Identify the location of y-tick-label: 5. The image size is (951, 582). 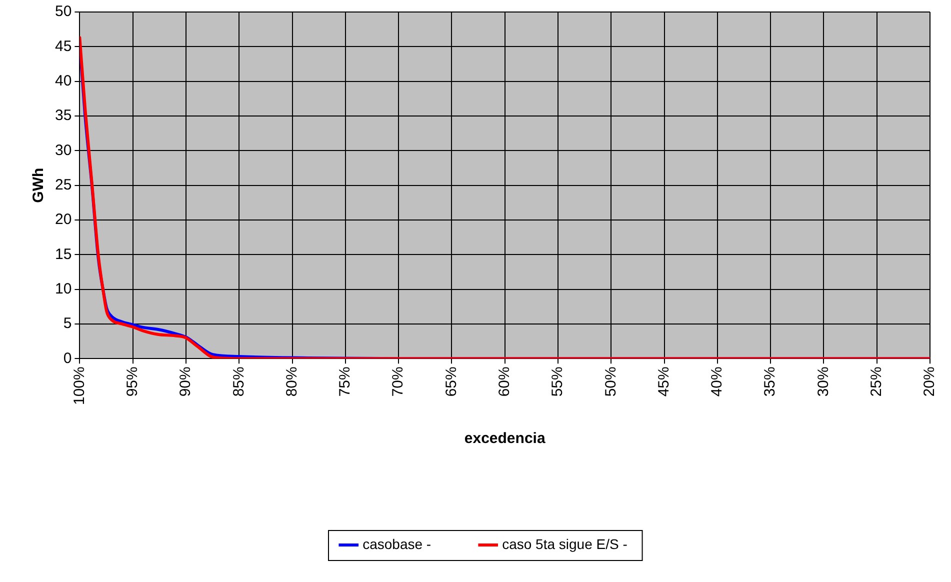
(67, 323).